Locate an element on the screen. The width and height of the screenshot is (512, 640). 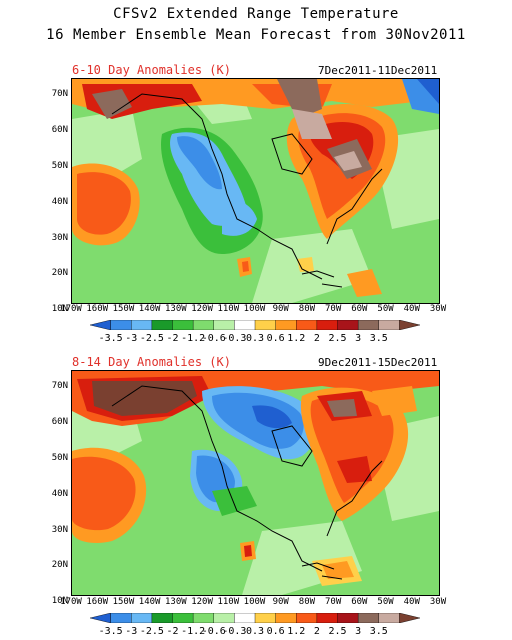
lon-label: 130W is located at coordinates (176, 309).